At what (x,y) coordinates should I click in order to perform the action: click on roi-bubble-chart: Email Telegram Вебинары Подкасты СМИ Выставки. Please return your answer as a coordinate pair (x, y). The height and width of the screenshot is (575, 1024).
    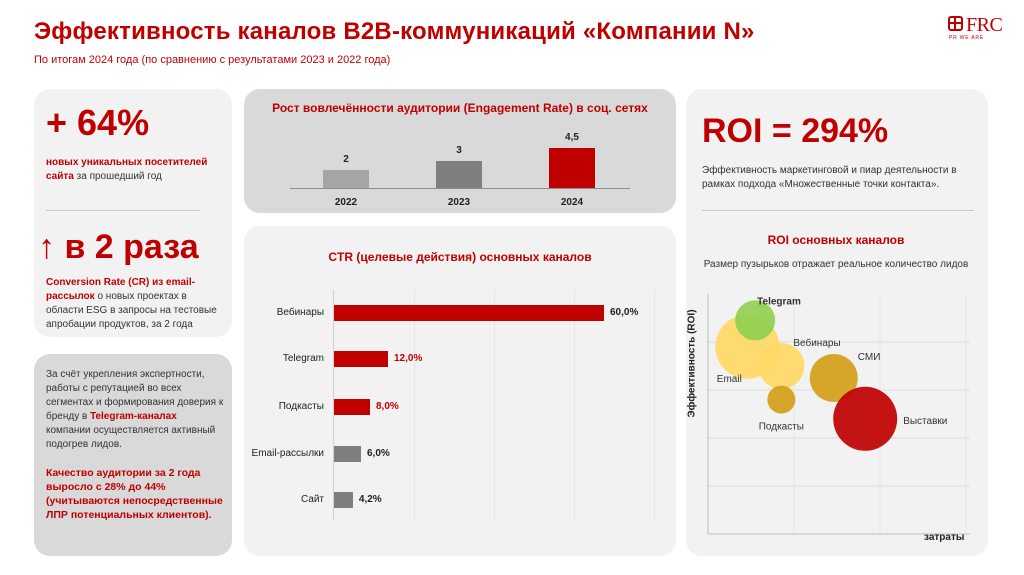
    Looking at the image, I should click on (838, 414).